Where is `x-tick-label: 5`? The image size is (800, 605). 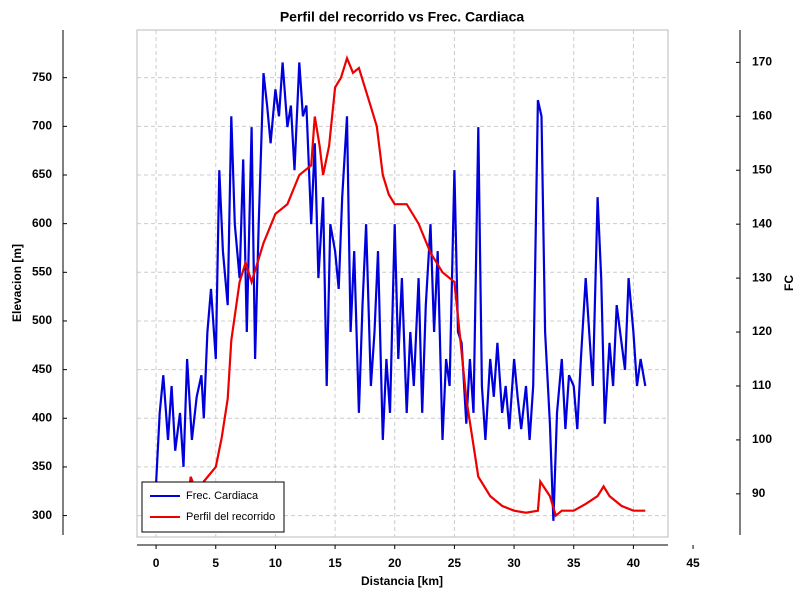
x-tick-label: 5 is located at coordinates (215, 563).